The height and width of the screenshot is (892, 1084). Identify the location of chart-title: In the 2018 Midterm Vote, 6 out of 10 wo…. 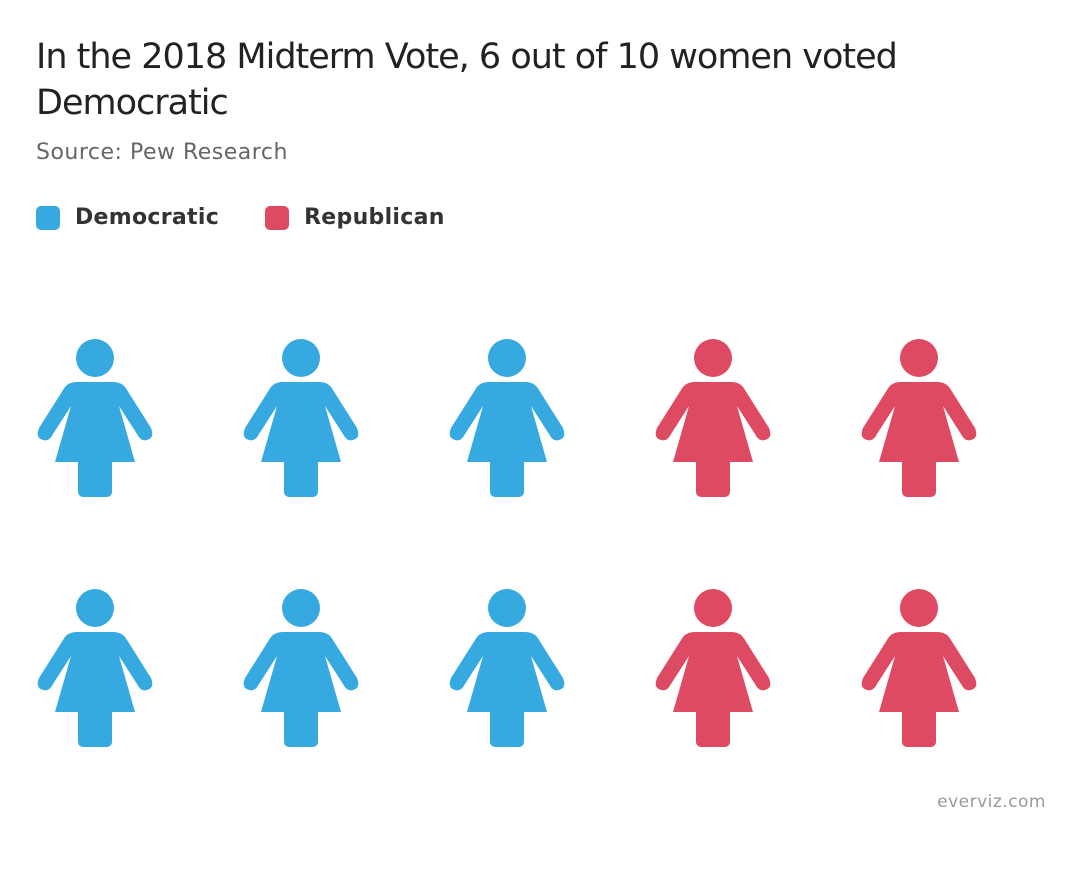
(467, 80).